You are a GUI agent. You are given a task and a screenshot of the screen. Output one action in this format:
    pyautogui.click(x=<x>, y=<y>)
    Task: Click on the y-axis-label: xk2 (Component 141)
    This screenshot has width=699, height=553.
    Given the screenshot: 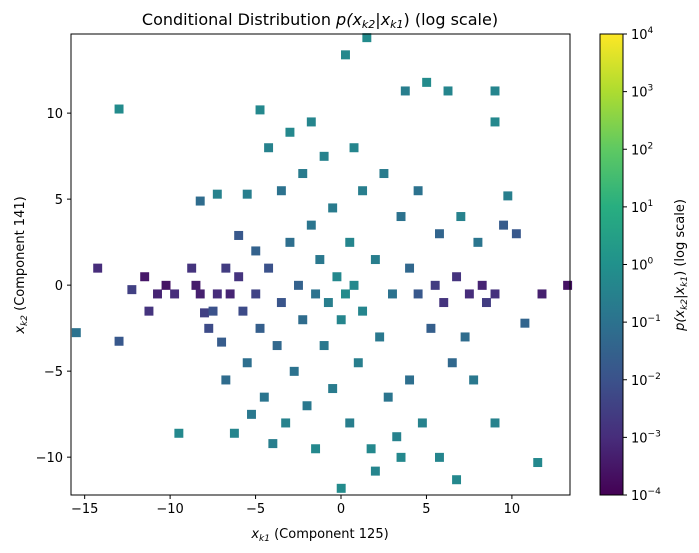 What is the action you would take?
    pyautogui.click(x=21, y=265)
    